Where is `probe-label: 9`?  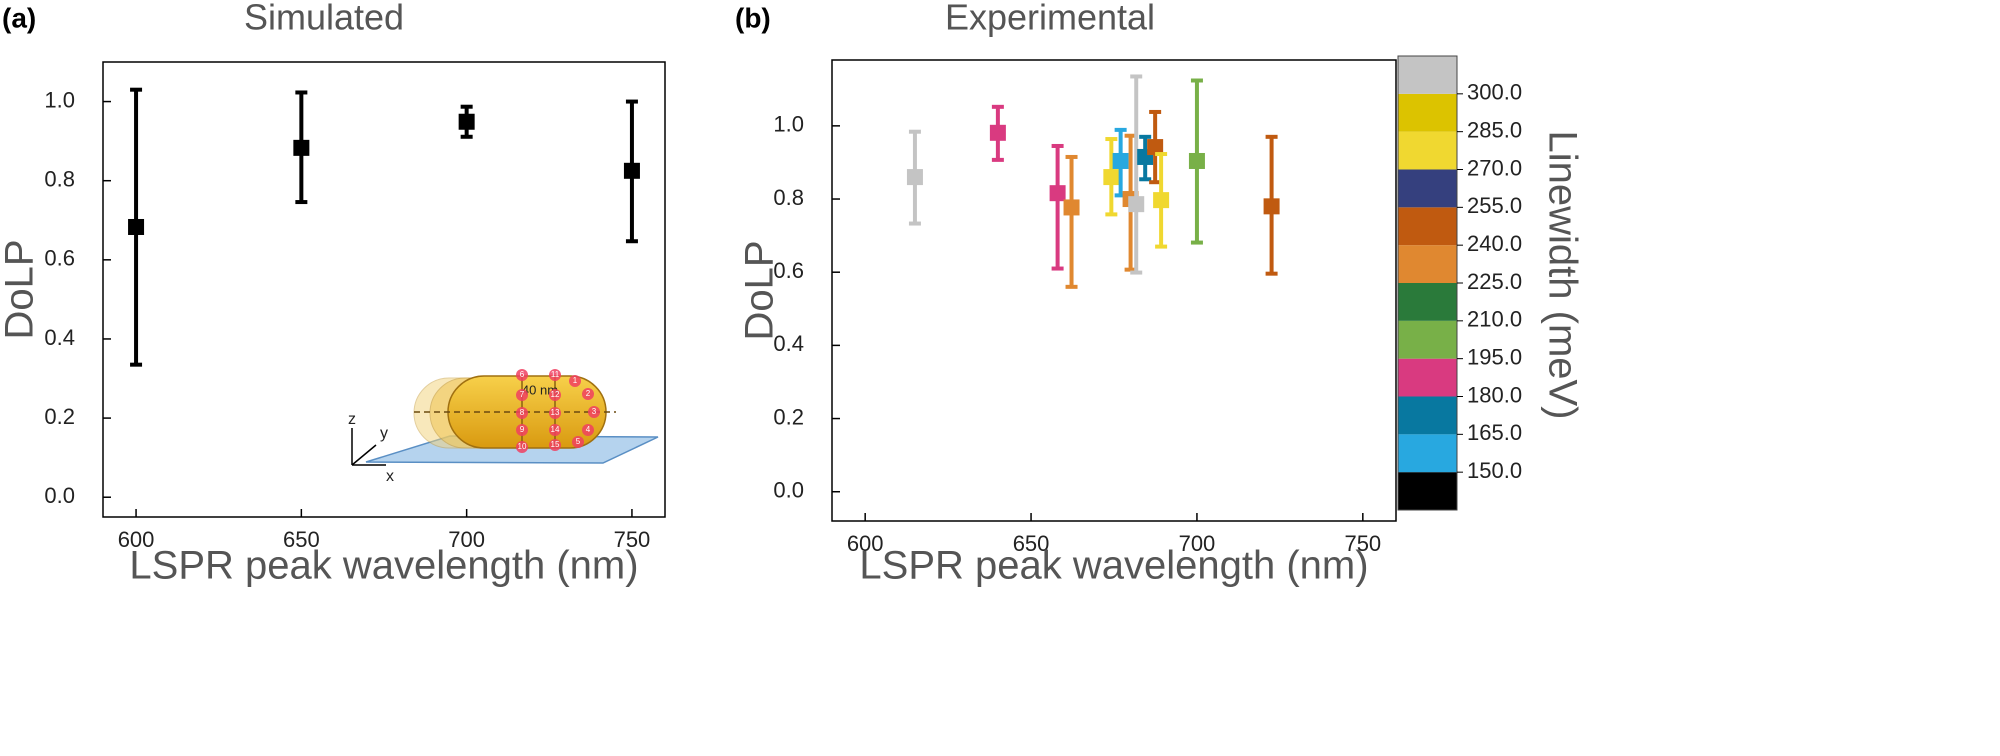 probe-label: 9 is located at coordinates (522, 429).